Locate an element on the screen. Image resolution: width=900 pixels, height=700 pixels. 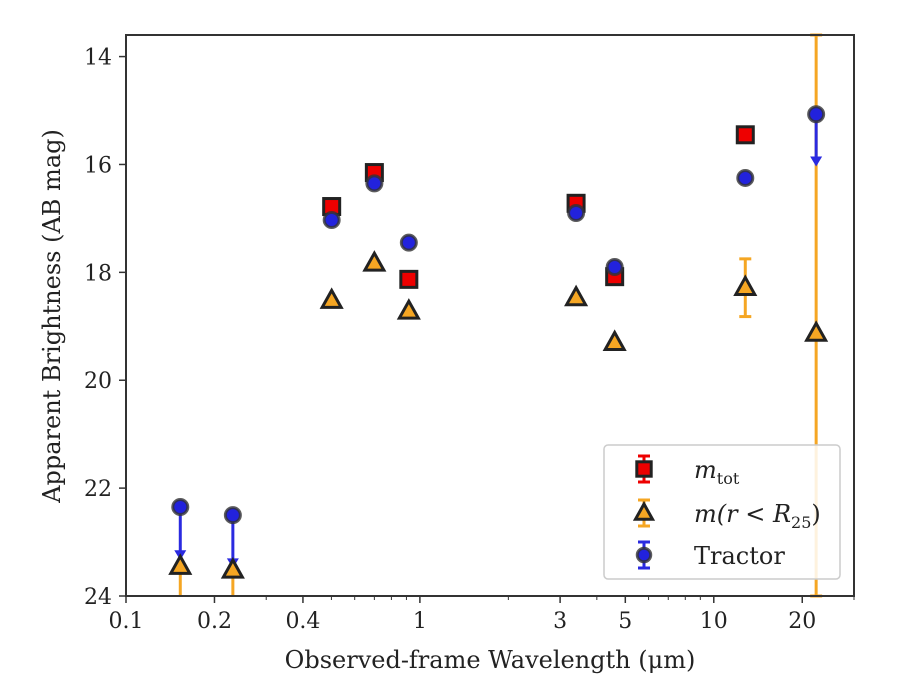
legend-mr25-label: m(r < R25) is located at coordinates (757, 516).